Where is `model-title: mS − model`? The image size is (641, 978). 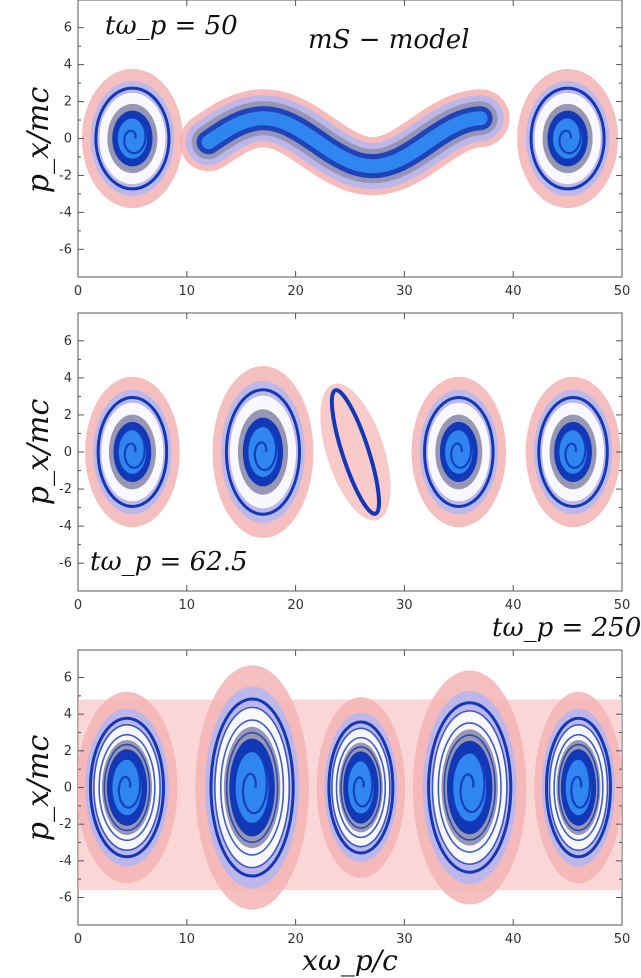 model-title: mS − model is located at coordinates (388, 40).